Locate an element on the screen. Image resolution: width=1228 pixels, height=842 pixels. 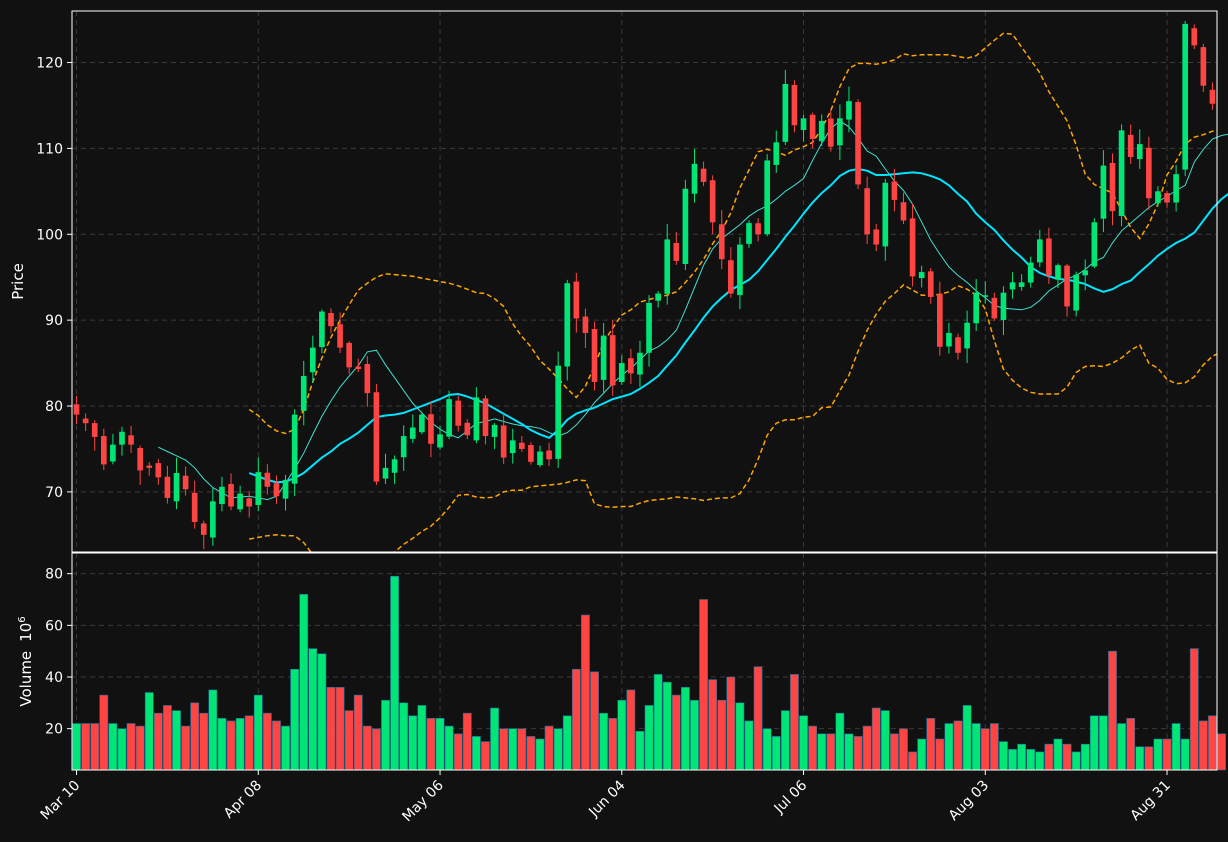
price-tick-label: 100 is located at coordinates (49, 235).